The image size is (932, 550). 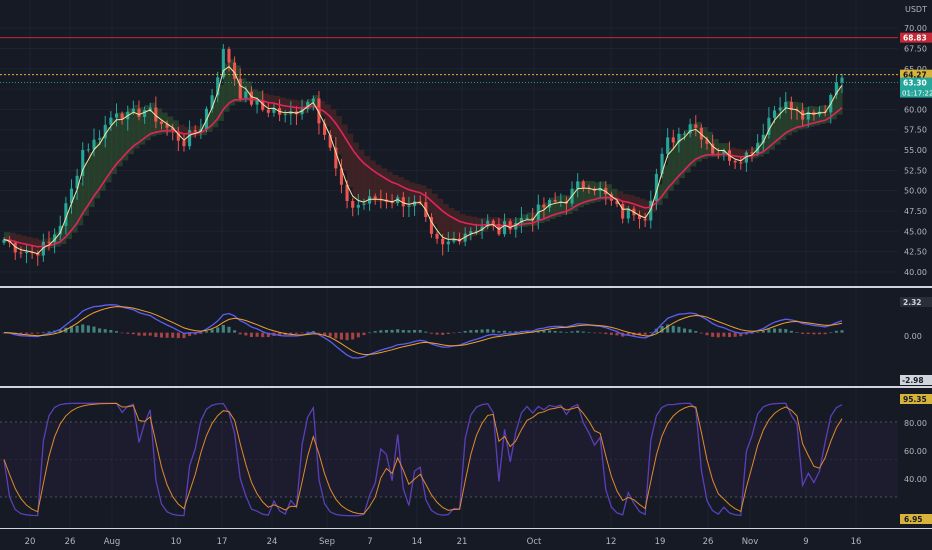 What do you see at coordinates (916, 459) in the screenshot?
I see `stochastic-axis: 95.35 80.00 60.00 40.00 6.95` at bounding box center [916, 459].